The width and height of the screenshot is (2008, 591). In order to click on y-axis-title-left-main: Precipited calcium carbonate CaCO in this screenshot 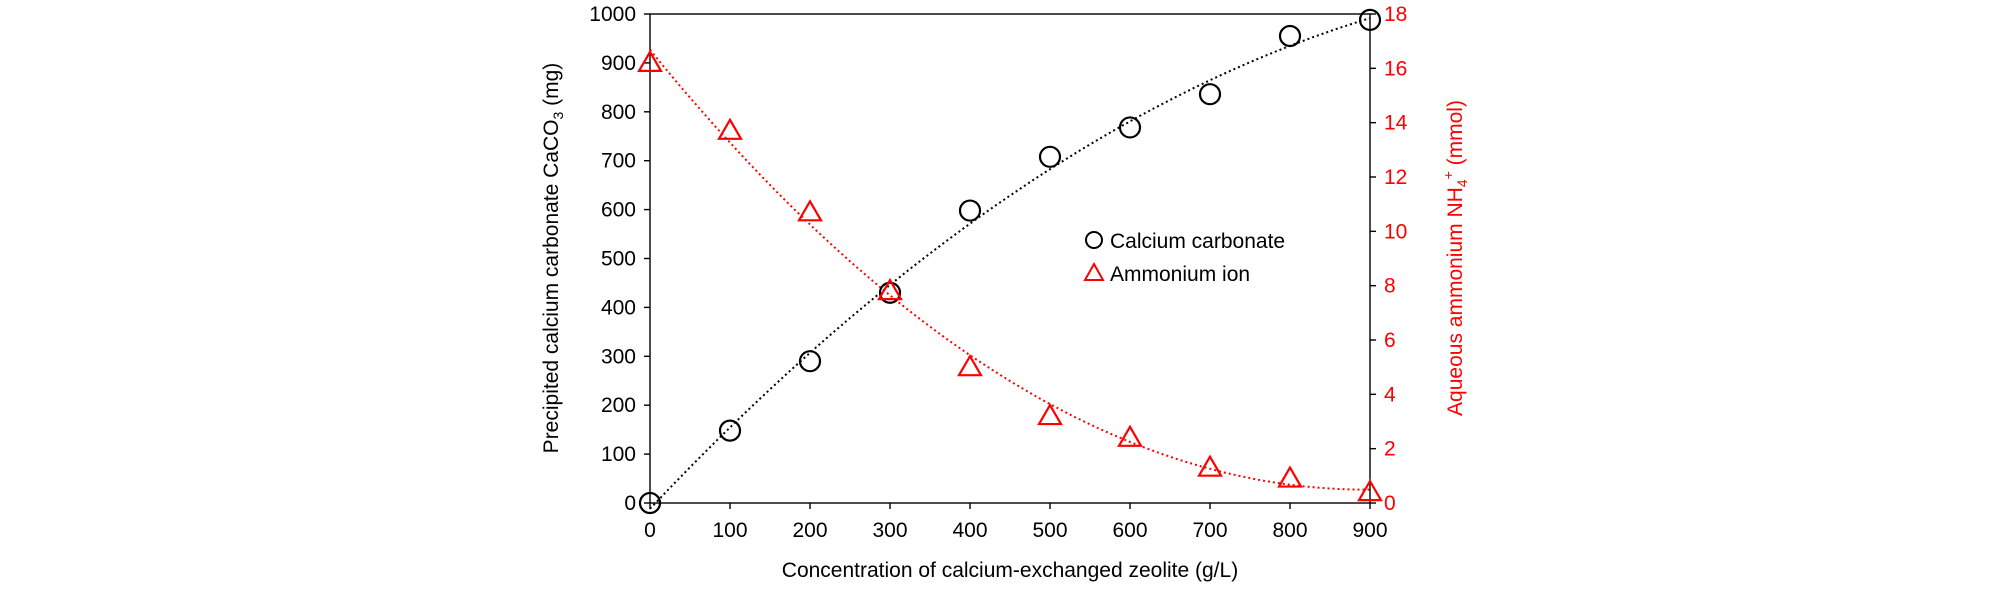, I will do `click(551, 286)`.